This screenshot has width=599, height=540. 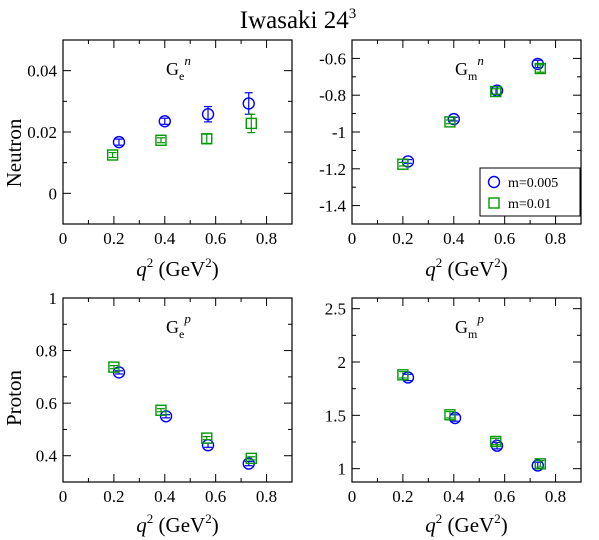 I want to click on legend-marker-square, so click(x=494, y=203).